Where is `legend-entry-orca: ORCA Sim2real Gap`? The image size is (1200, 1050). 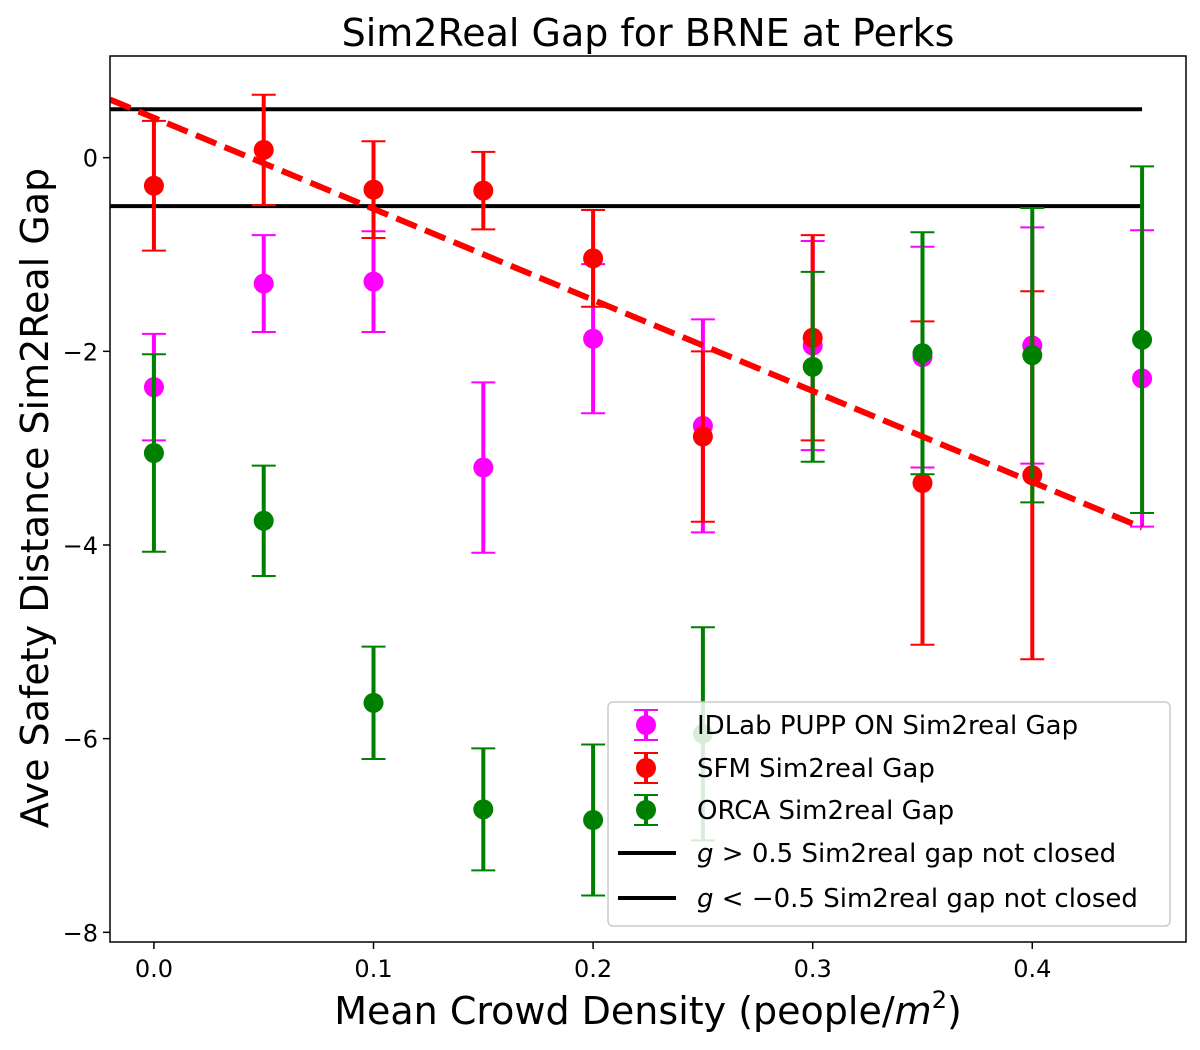 legend-entry-orca: ORCA Sim2real Gap is located at coordinates (794, 810).